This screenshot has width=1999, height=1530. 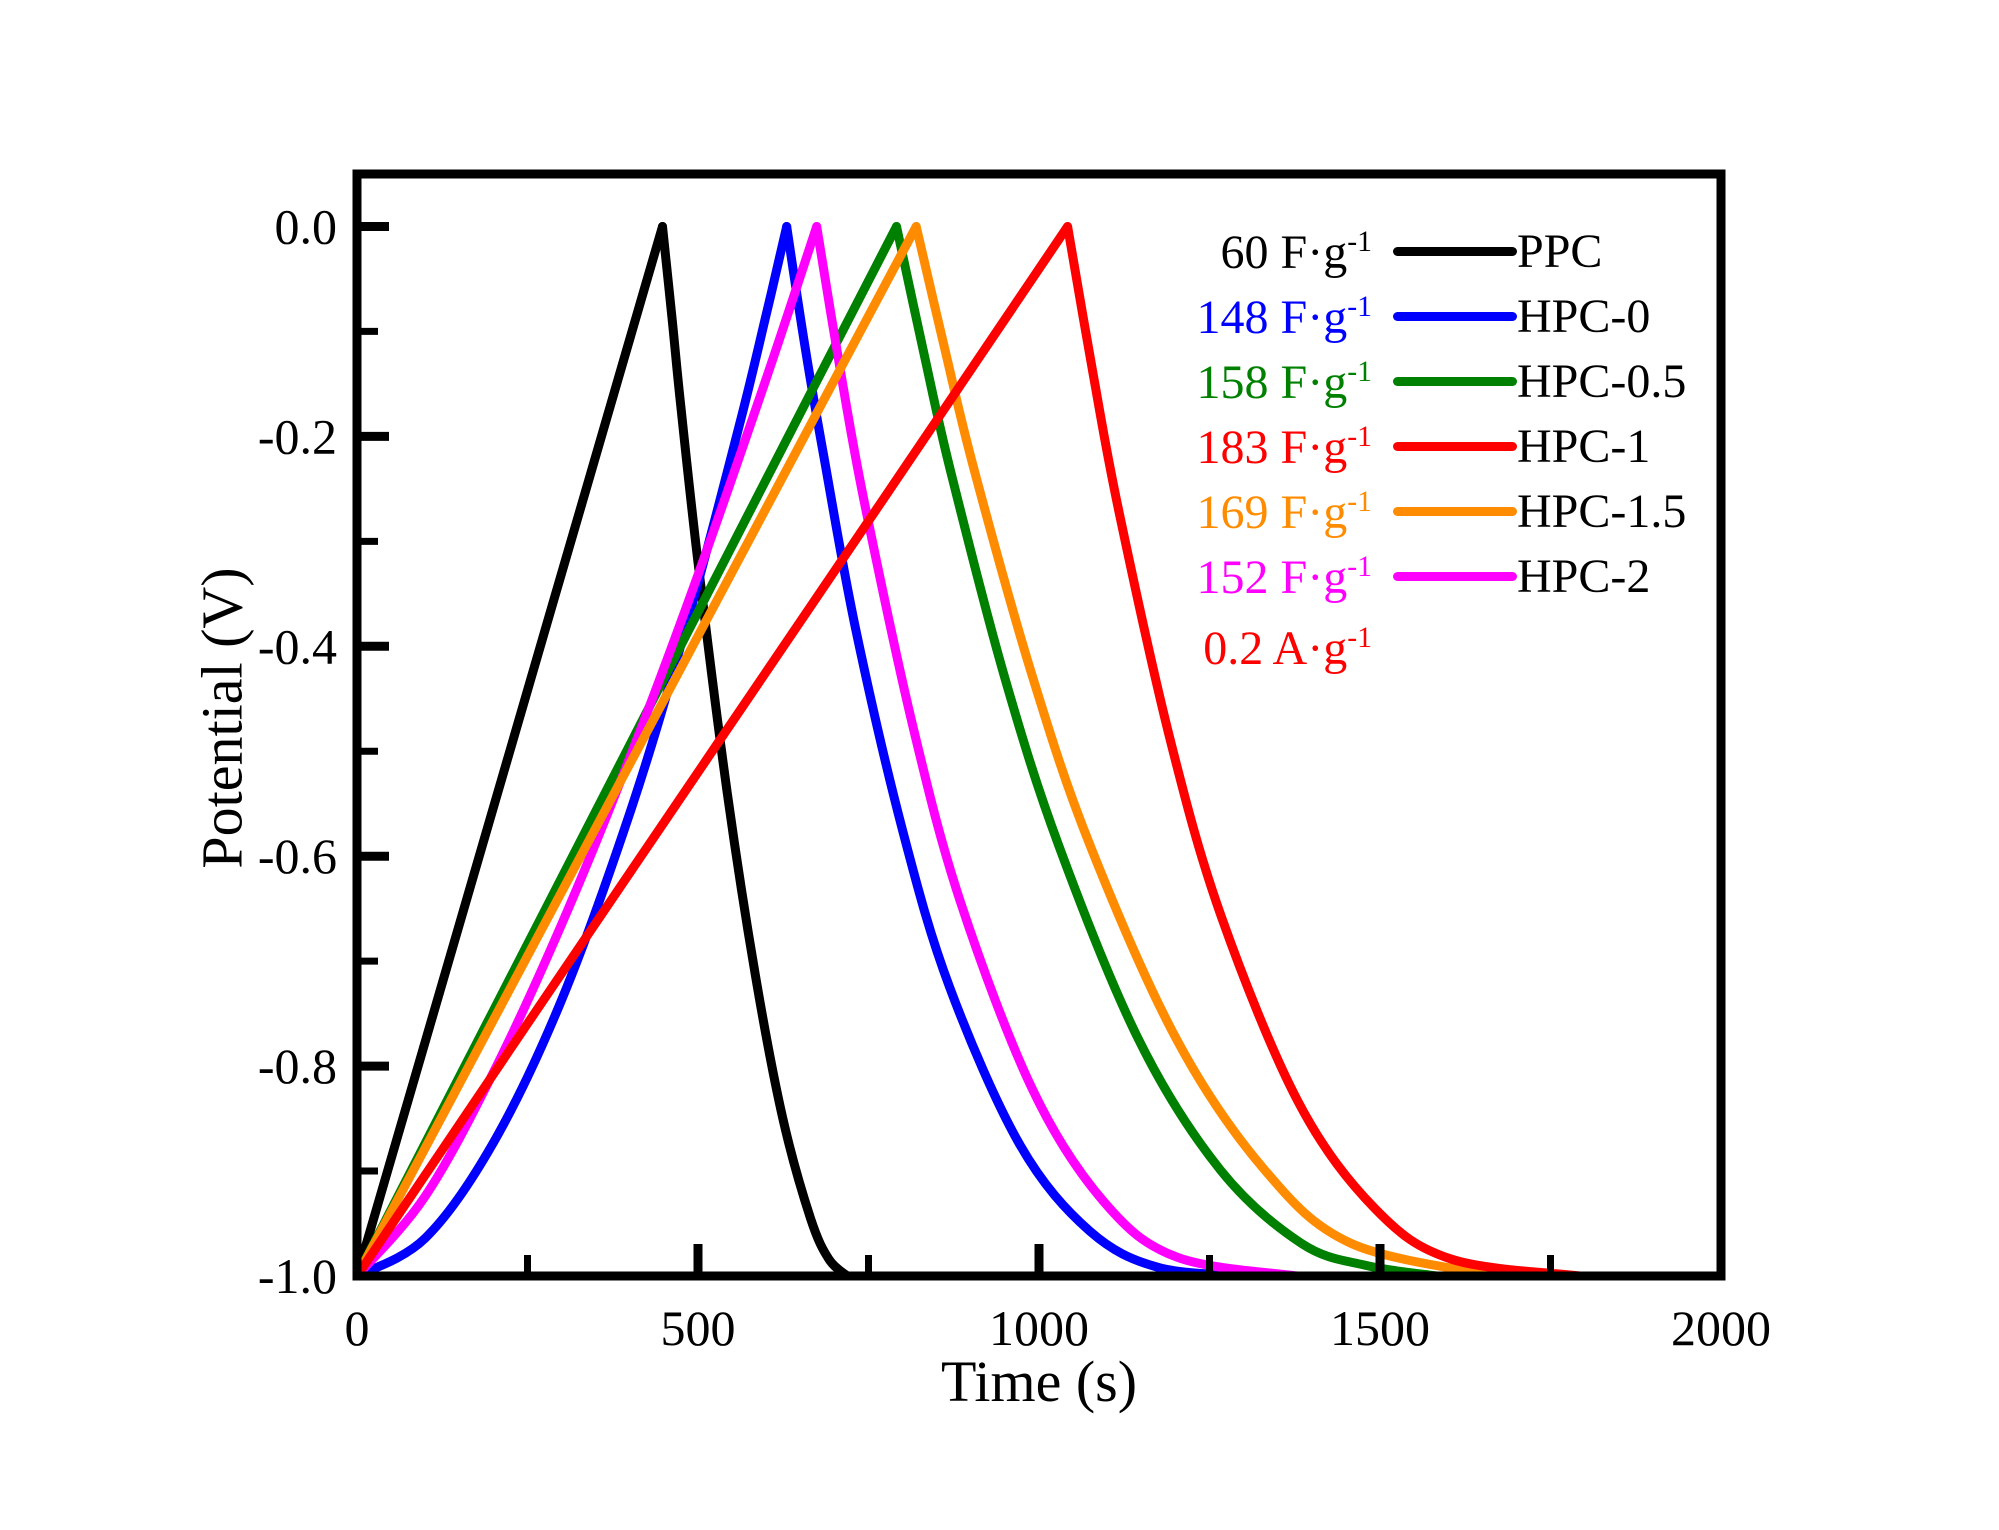 I want to click on current-density-value: 0.2 A·g-1, so click(x=1287, y=647).